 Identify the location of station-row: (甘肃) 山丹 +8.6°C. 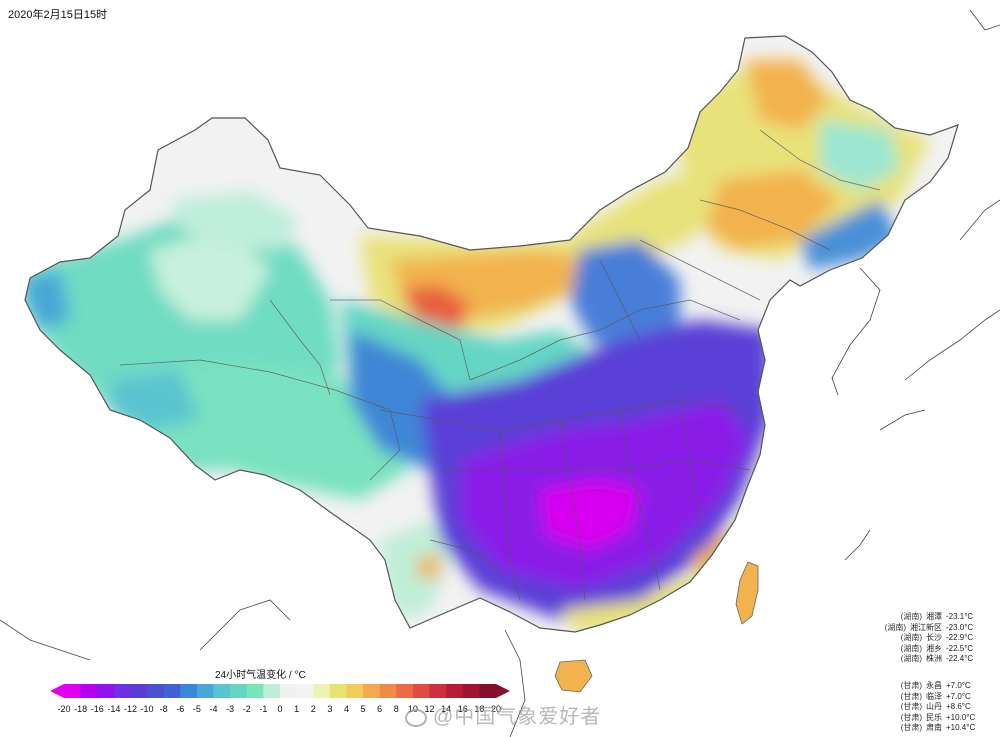
(915, 707).